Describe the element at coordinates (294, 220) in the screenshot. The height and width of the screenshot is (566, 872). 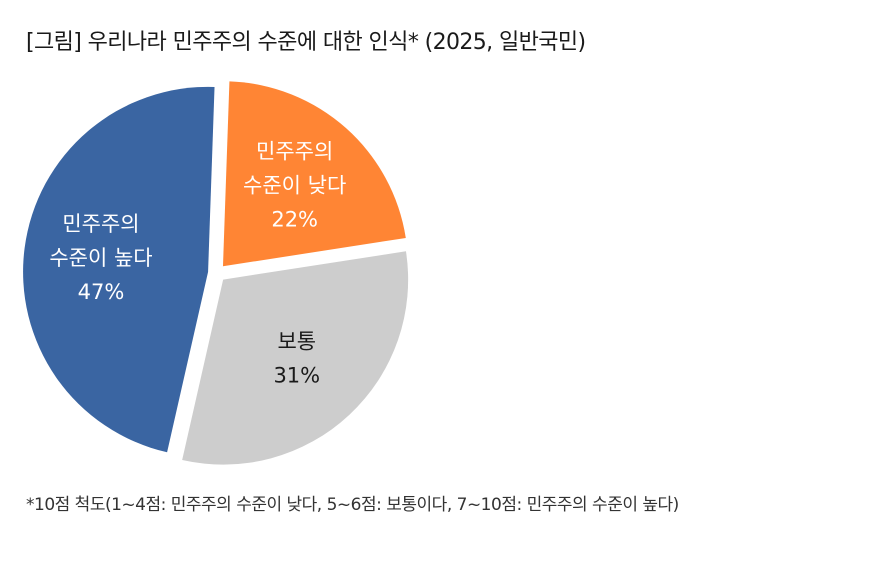
I see `slice-value-label: 22%` at that location.